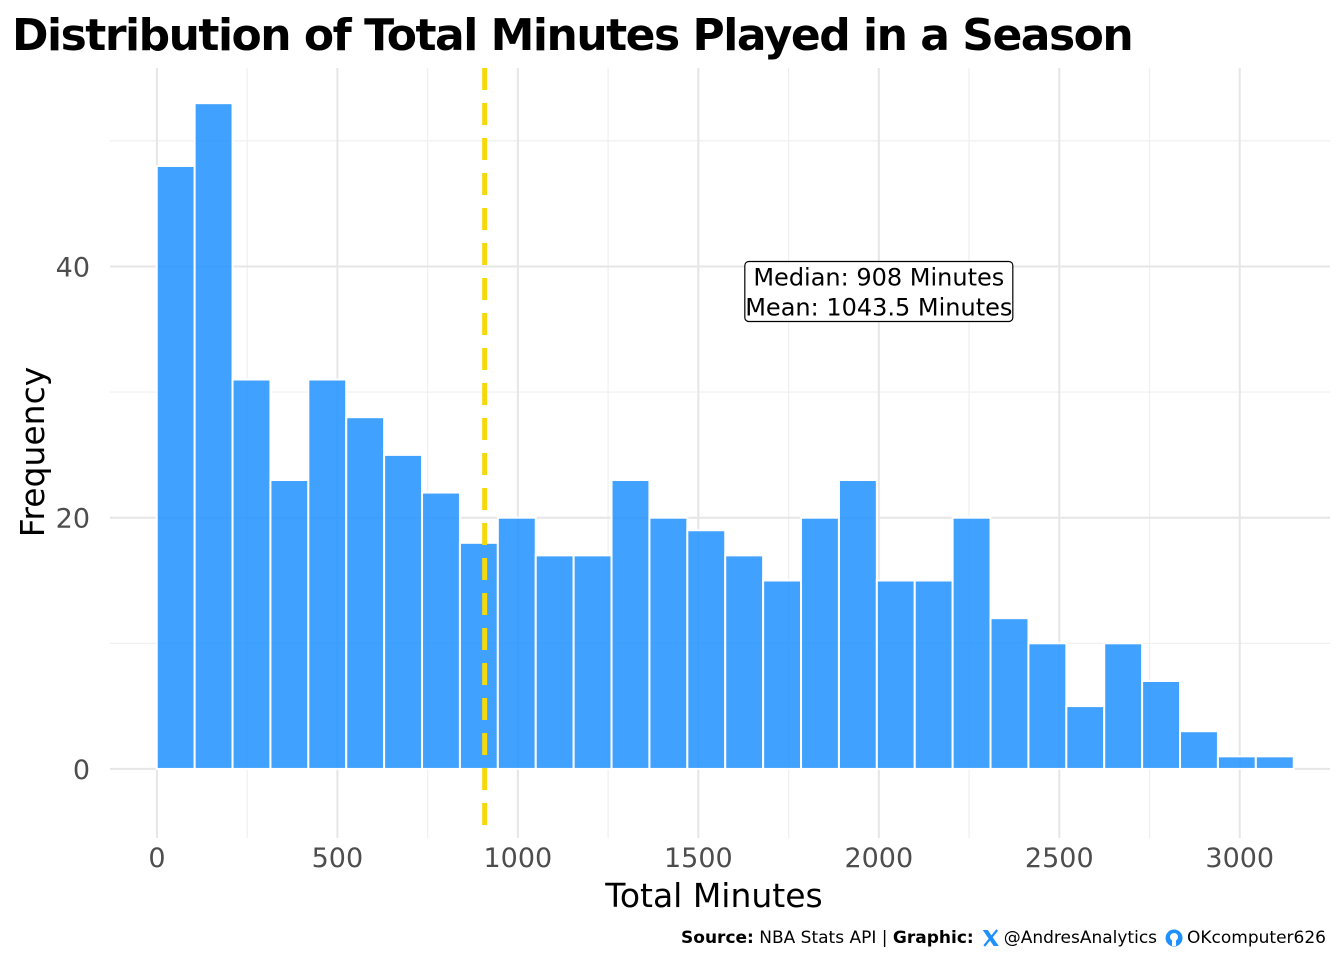  What do you see at coordinates (1059, 858) in the screenshot?
I see `x-tick-label: 2500` at bounding box center [1059, 858].